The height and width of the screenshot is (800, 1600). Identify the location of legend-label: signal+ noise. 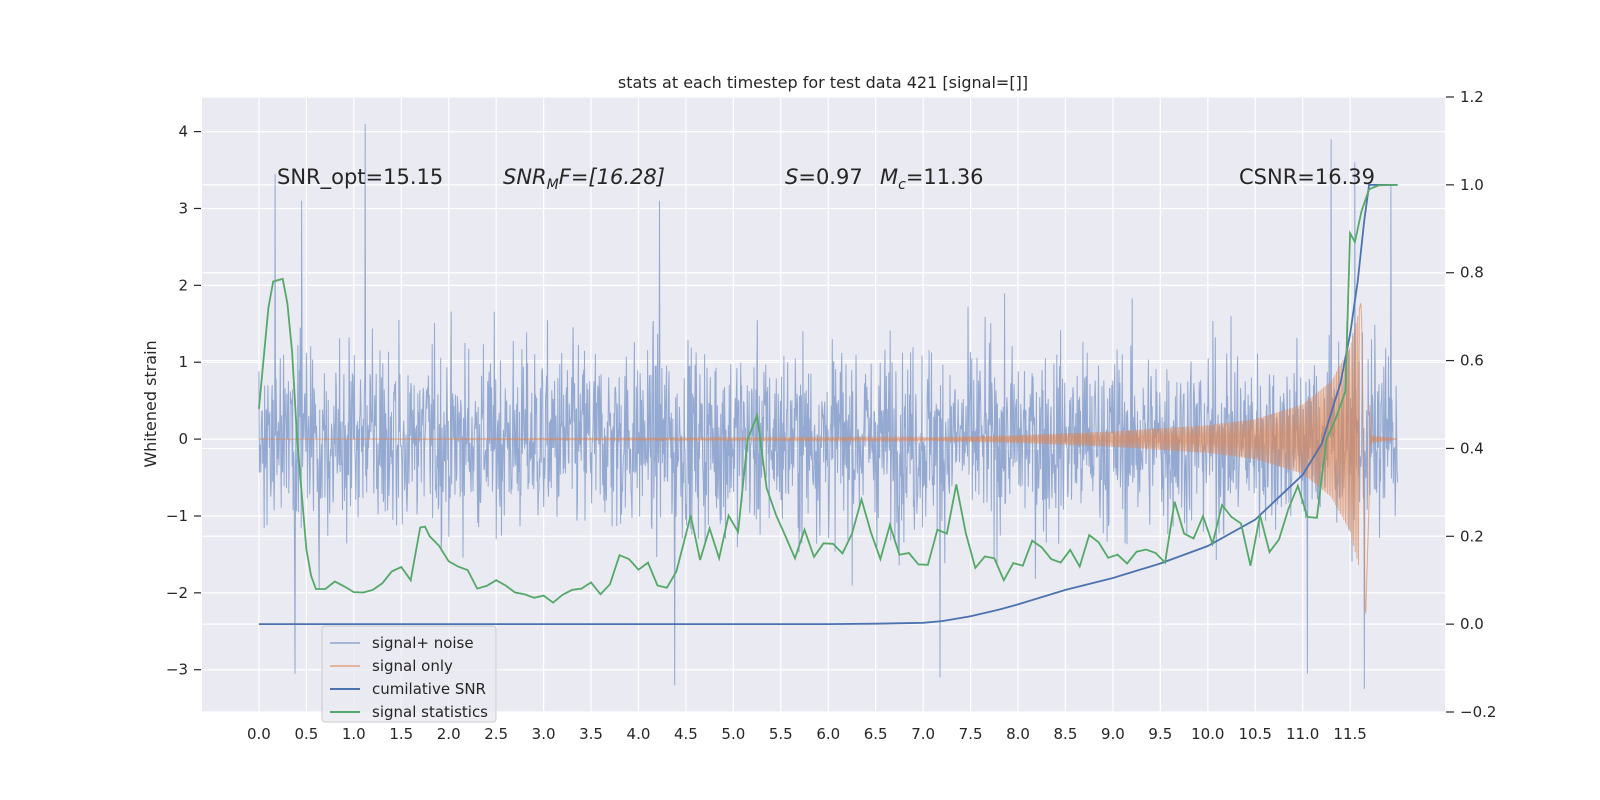
(423, 643).